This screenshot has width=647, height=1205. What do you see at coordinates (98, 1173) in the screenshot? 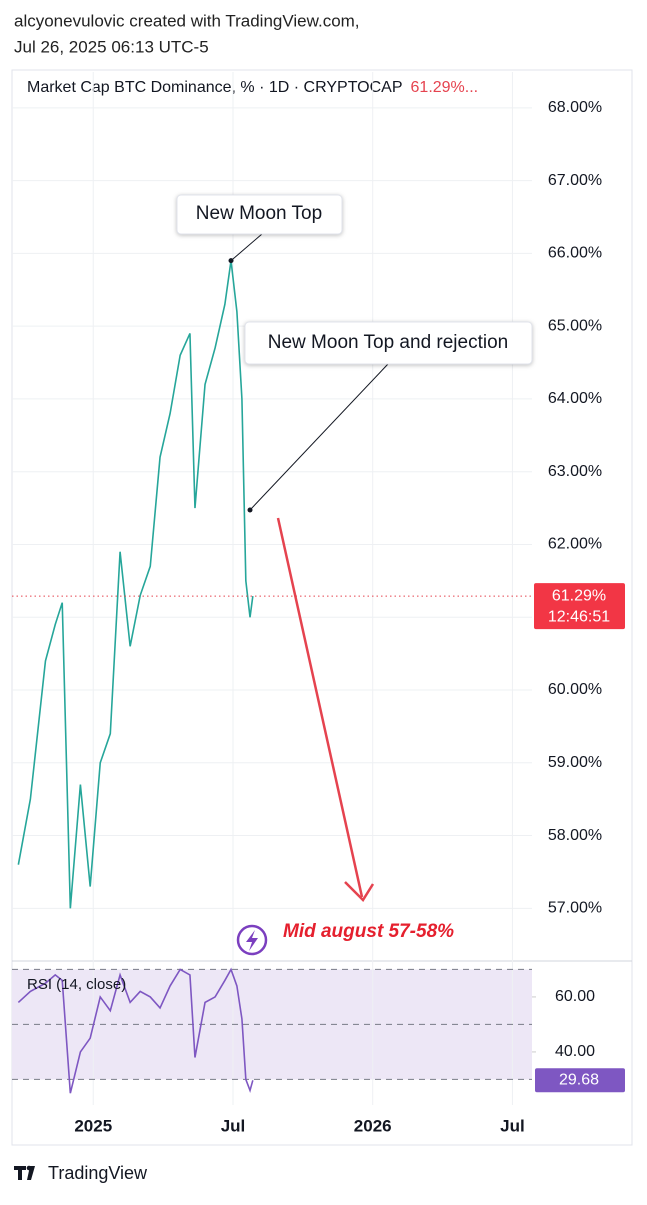
I see `brand: TradingView` at bounding box center [98, 1173].